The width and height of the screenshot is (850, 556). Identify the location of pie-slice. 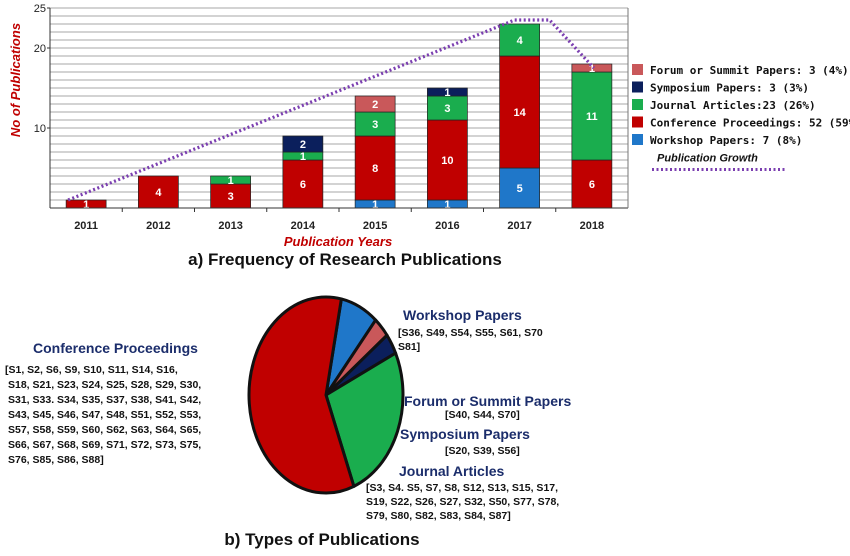
(301, 395).